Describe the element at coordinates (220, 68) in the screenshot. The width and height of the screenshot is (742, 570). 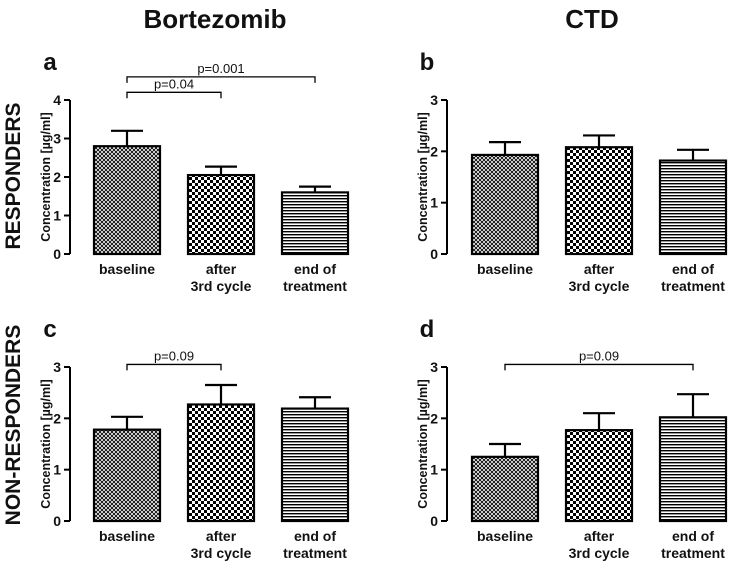
I see `significance-label-1: p=0.001` at that location.